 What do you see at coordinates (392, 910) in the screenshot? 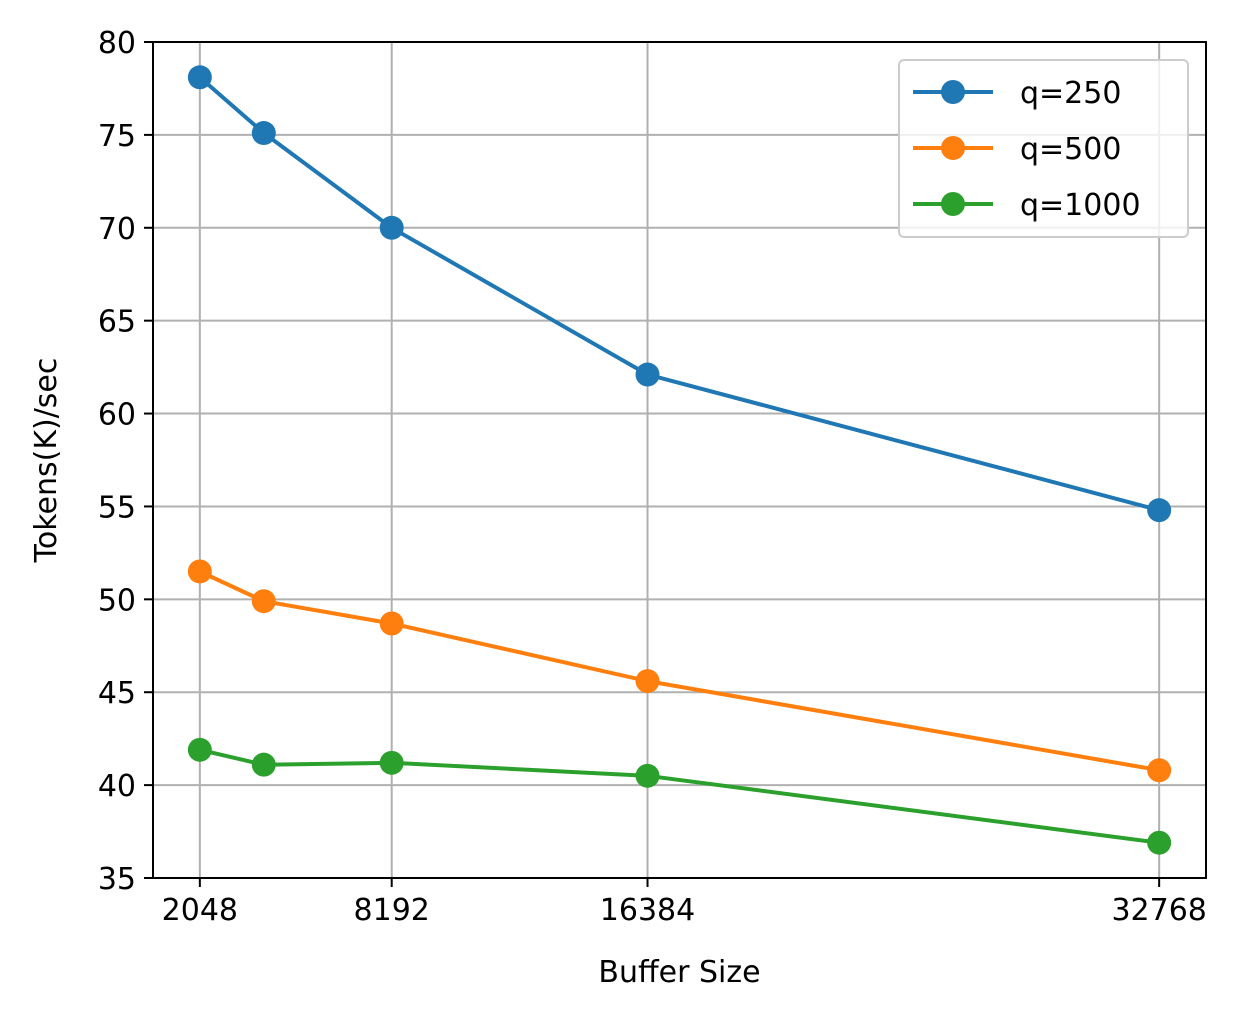
I see `x-tick-label: 8192` at bounding box center [392, 910].